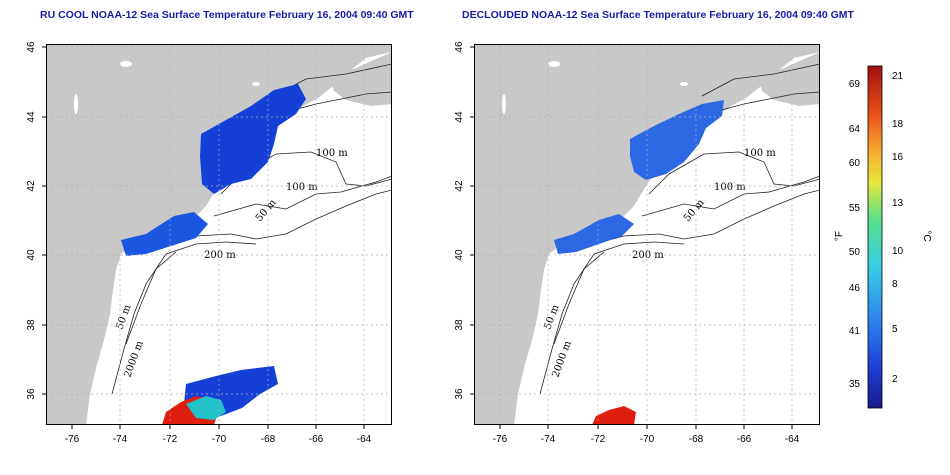 This screenshot has height=475, width=950. I want to click on celsius-unit-label: °C, so click(926, 235).